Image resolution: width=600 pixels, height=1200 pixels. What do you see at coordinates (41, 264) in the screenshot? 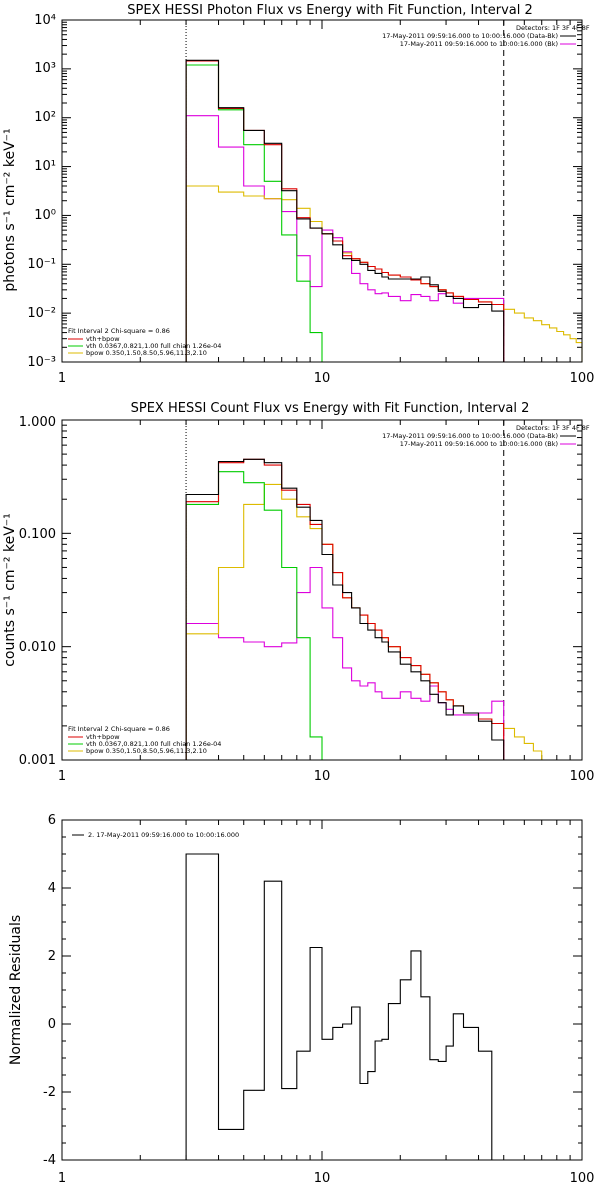
I see `photon-y-tick-label: 10⁻¹` at bounding box center [41, 264].